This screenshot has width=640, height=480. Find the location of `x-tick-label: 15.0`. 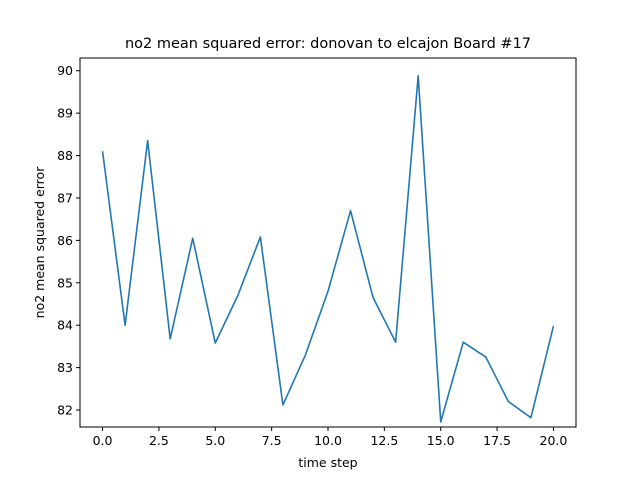

x-tick-label: 15.0 is located at coordinates (441, 440).